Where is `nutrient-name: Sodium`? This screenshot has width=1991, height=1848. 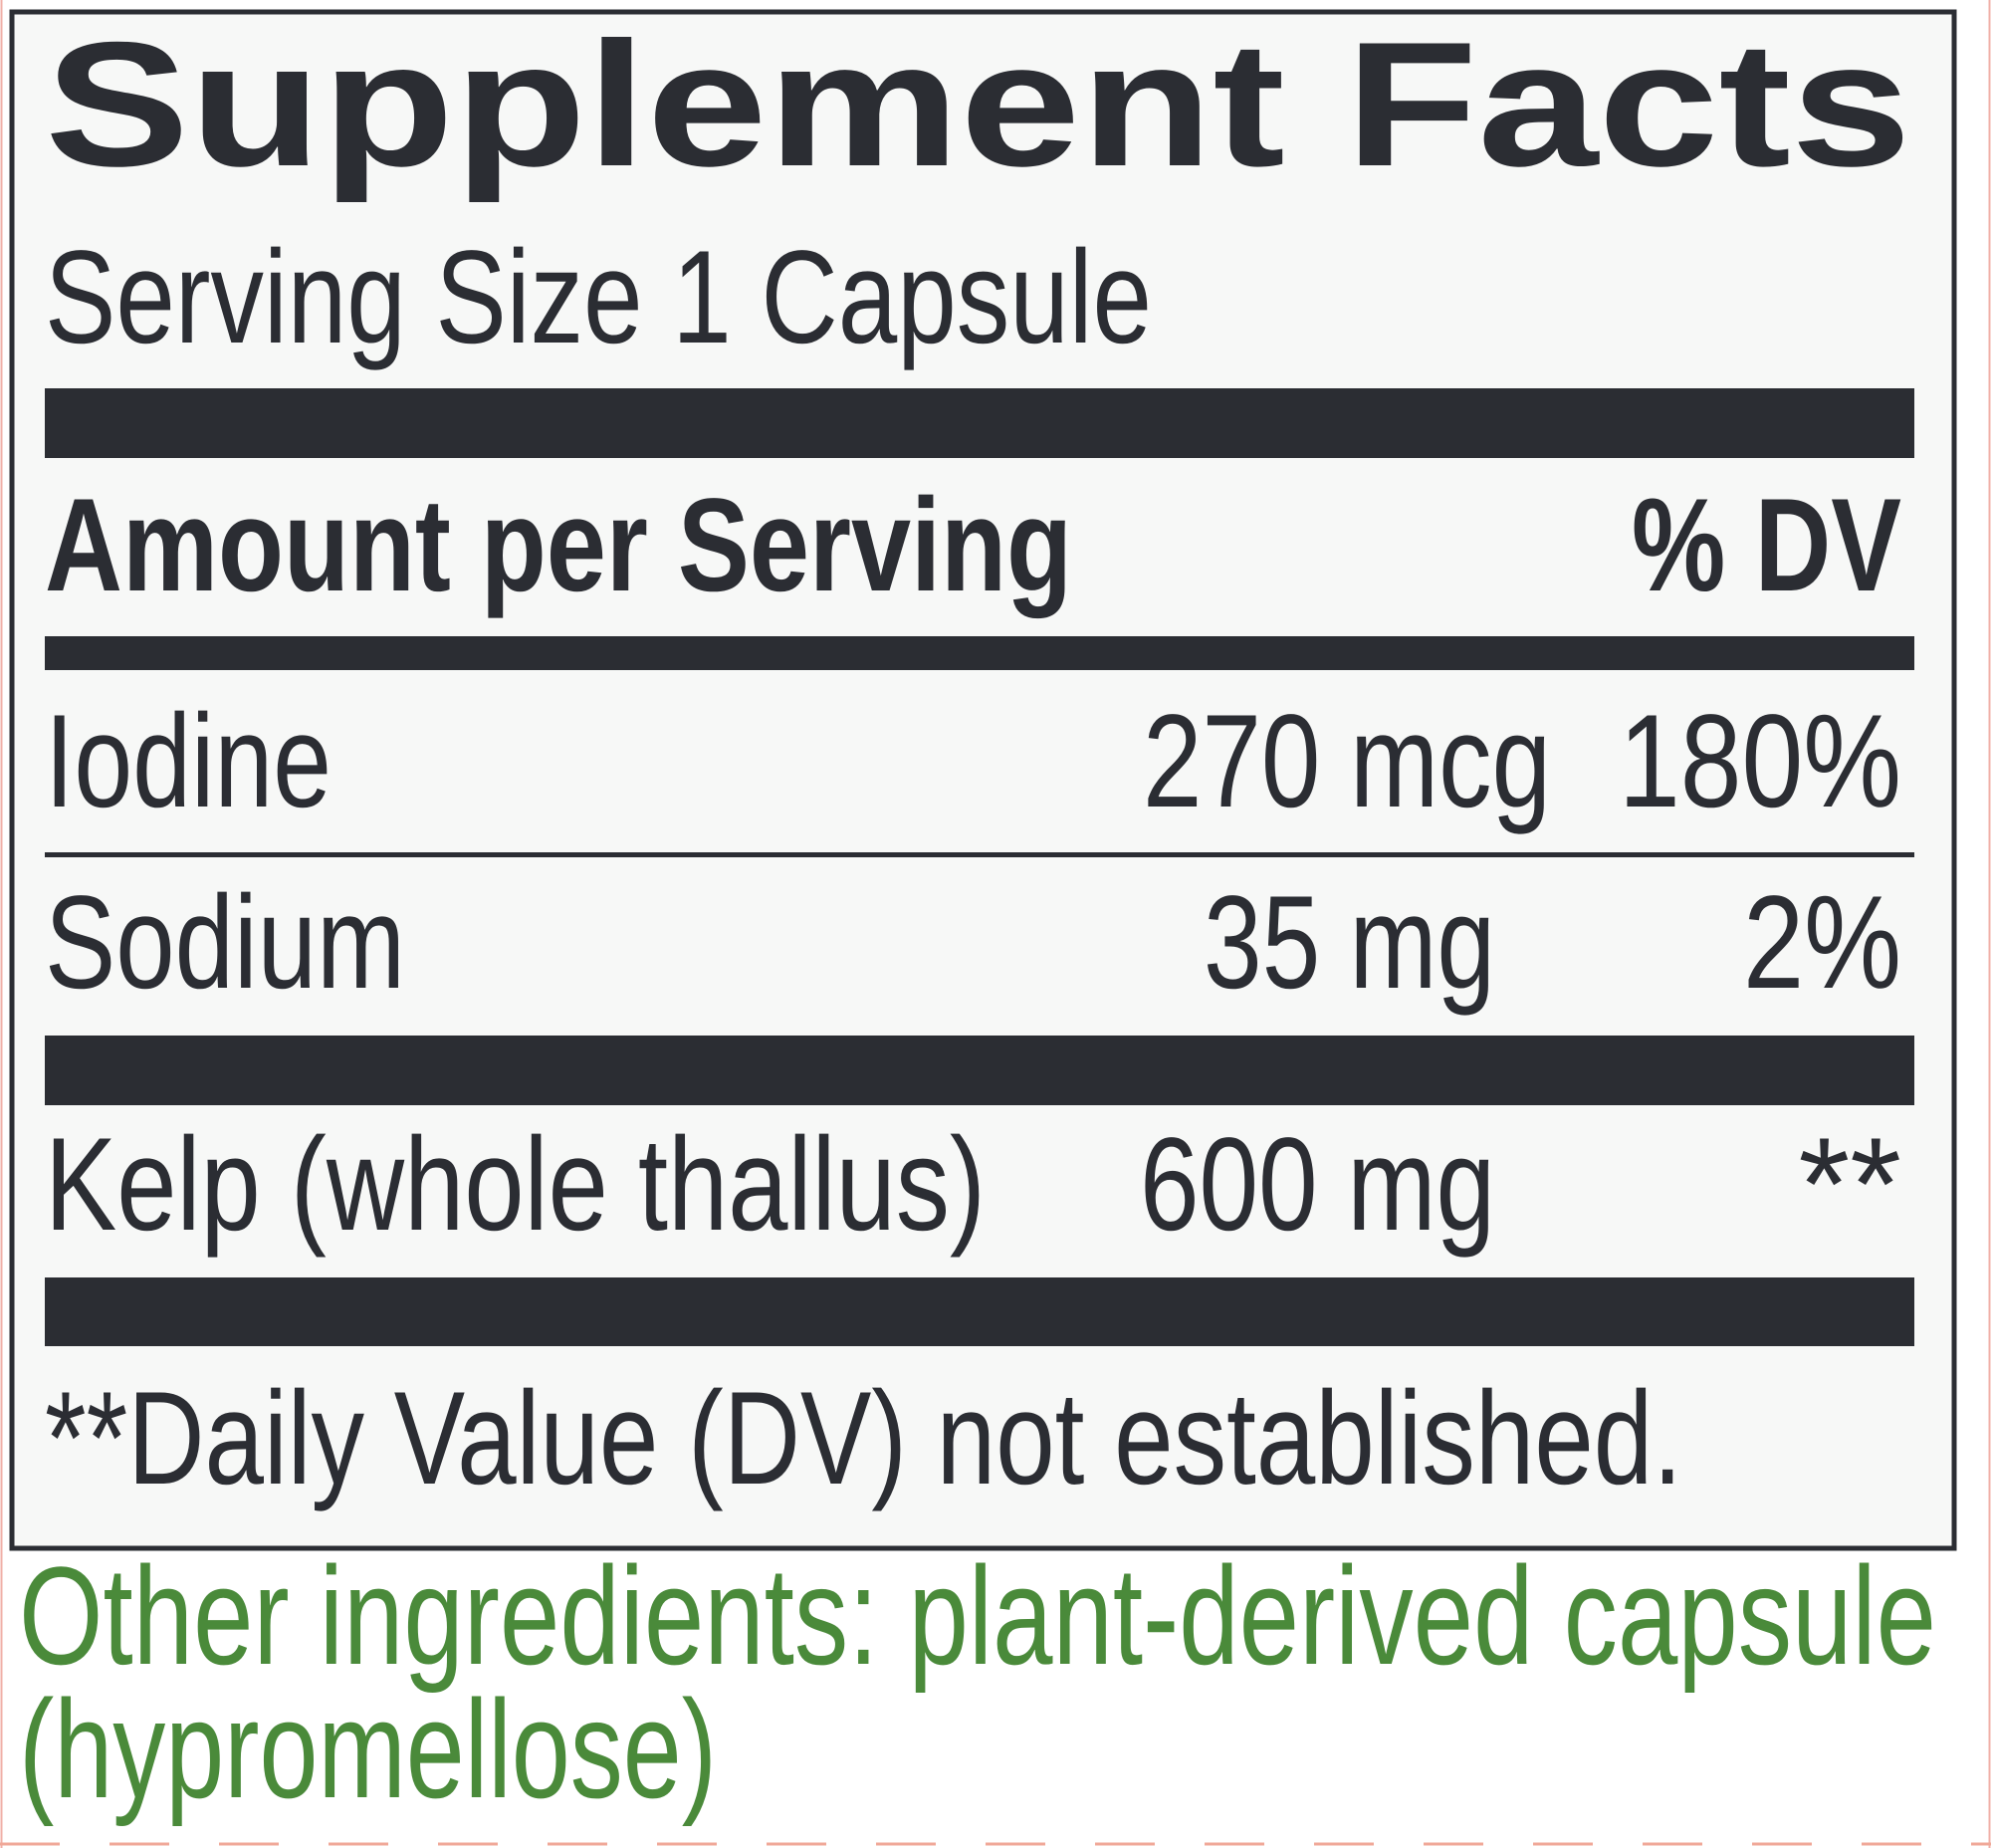
nutrient-name: Sodium is located at coordinates (225, 943).